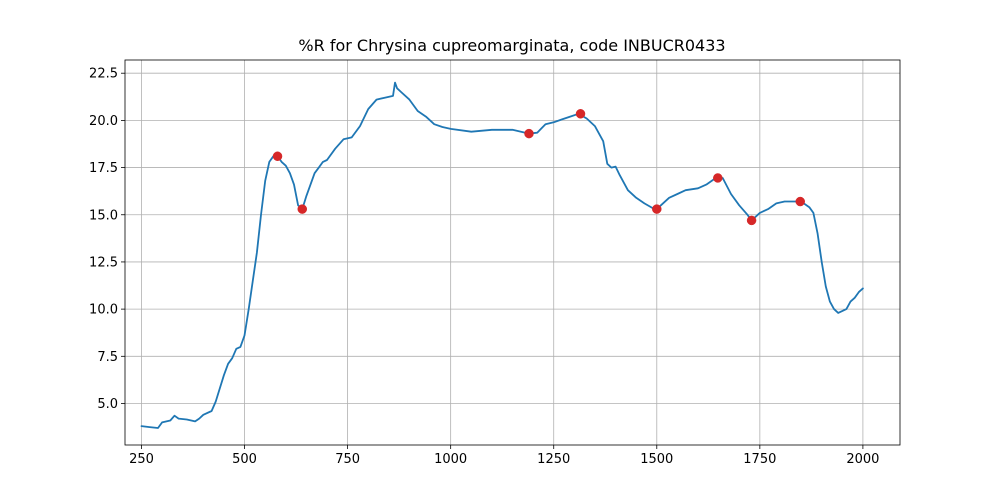 This screenshot has width=1000, height=500. What do you see at coordinates (450, 459) in the screenshot?
I see `x-tick-label: 1000` at bounding box center [450, 459].